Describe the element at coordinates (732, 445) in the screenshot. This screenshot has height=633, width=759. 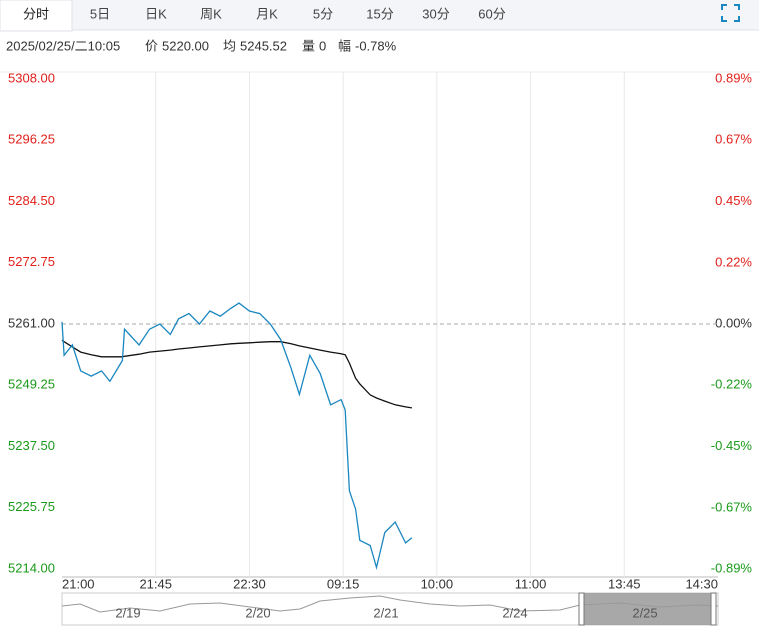
I see `y2-tick-label: -0.45%` at that location.